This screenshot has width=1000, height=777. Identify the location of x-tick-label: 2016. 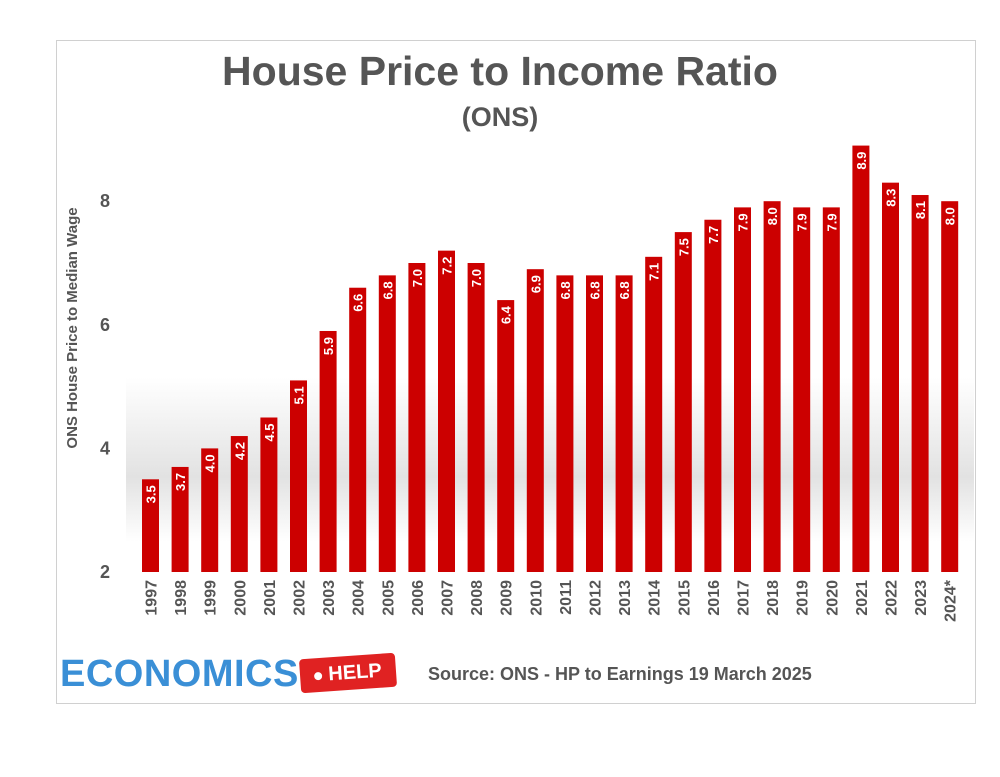
(714, 598).